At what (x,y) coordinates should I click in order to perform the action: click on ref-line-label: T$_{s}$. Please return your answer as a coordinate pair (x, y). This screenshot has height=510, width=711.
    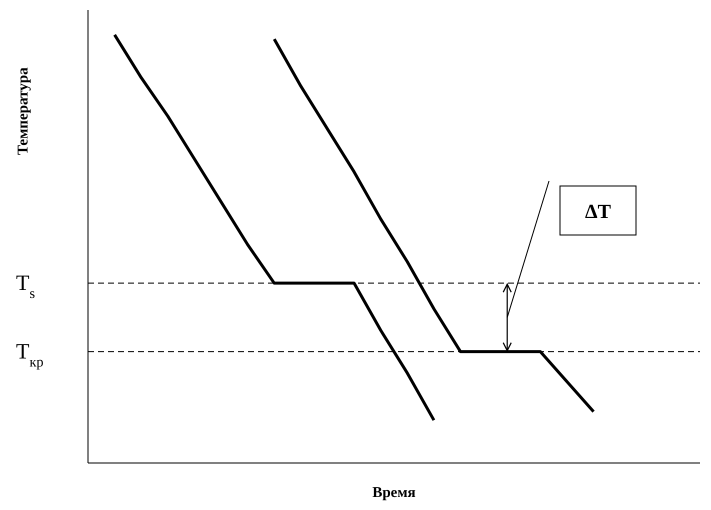
    Looking at the image, I should click on (26, 286).